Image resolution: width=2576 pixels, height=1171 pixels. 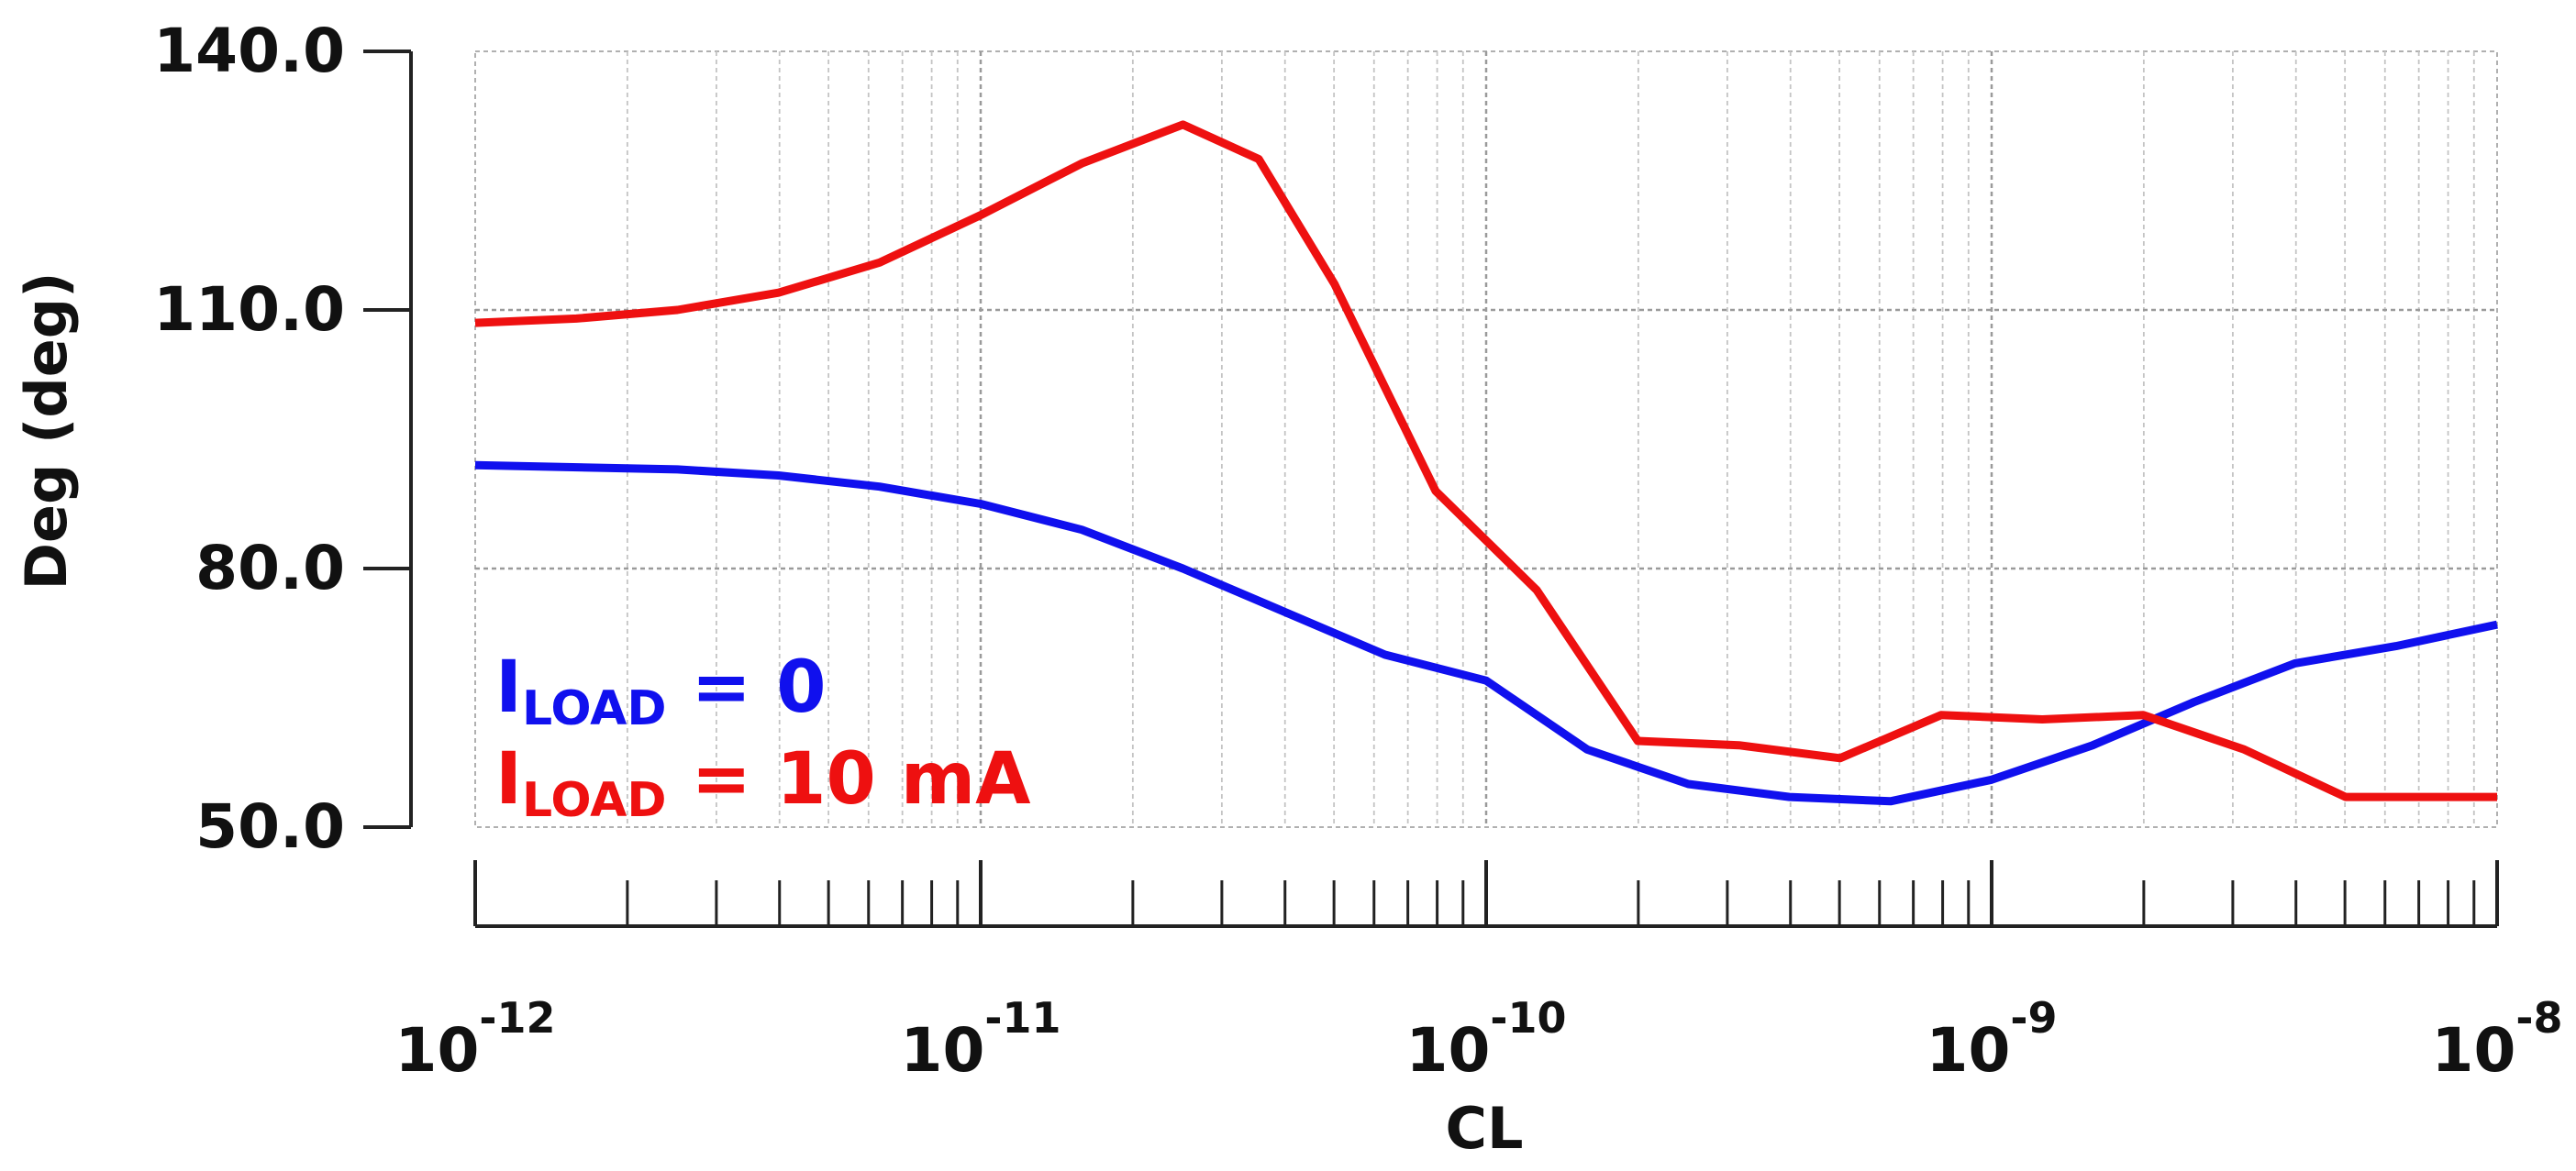 I want to click on x-tick-label: 10⁻⁹, so click(x=1992, y=1039).